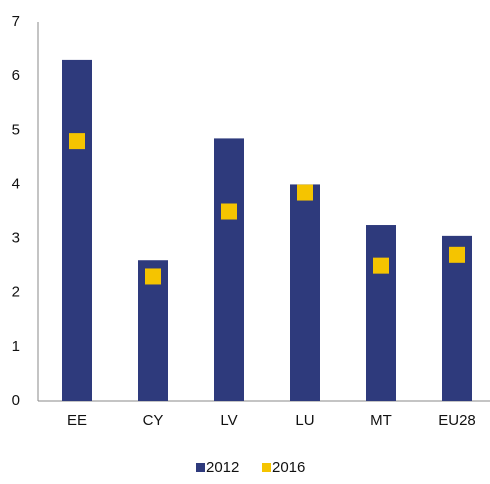 This screenshot has width=490, height=484. I want to click on x-tick-label: EU28, so click(457, 420).